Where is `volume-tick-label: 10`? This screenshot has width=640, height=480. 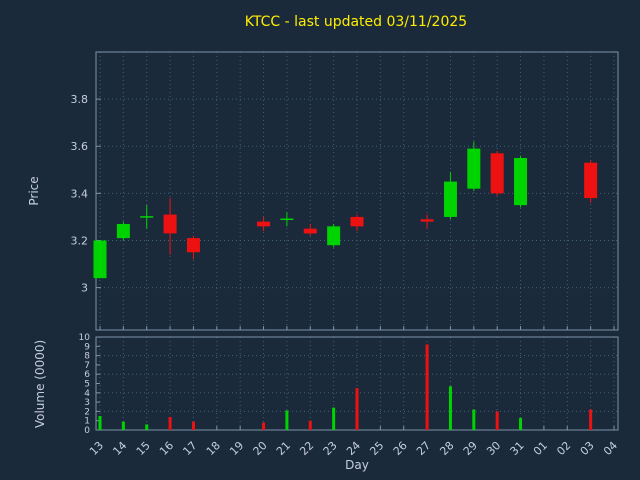 volume-tick-label: 10 is located at coordinates (85, 338).